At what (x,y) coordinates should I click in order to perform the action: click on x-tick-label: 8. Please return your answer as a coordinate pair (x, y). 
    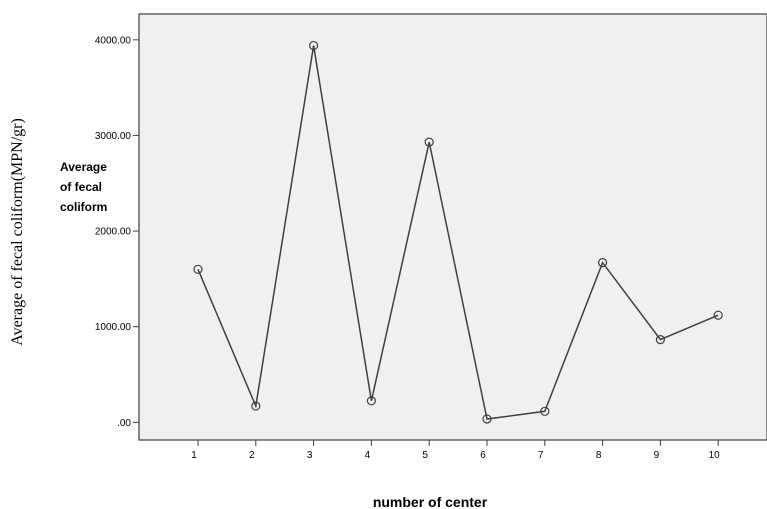
    Looking at the image, I should click on (599, 455).